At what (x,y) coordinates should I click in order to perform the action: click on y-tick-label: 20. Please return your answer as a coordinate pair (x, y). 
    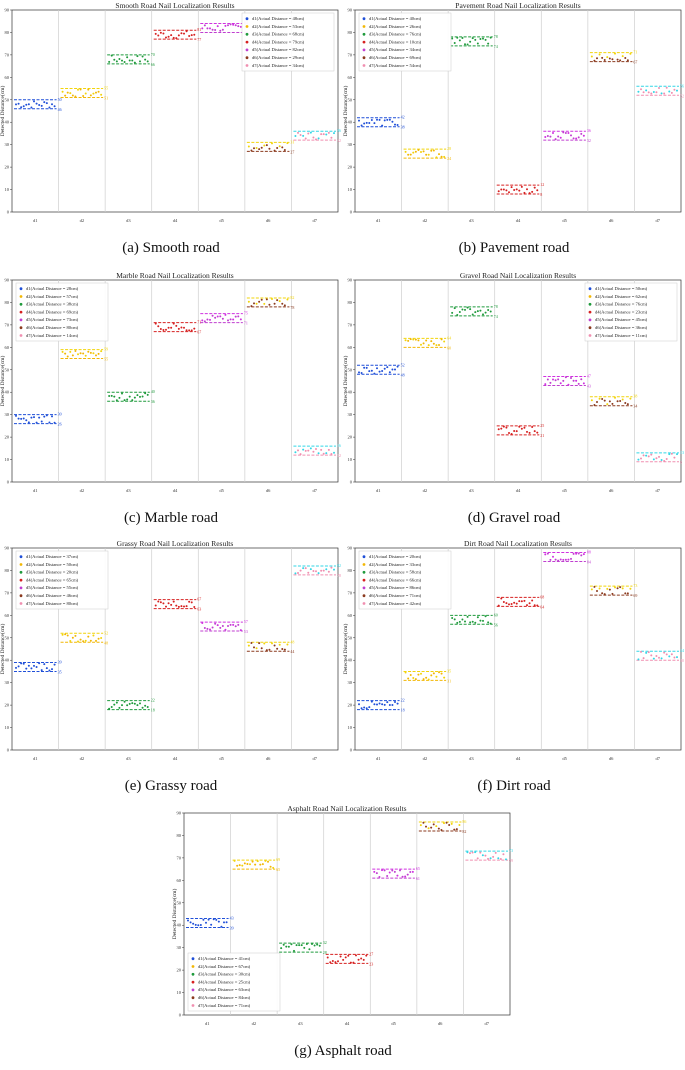
    Looking at the image, I should click on (7, 167).